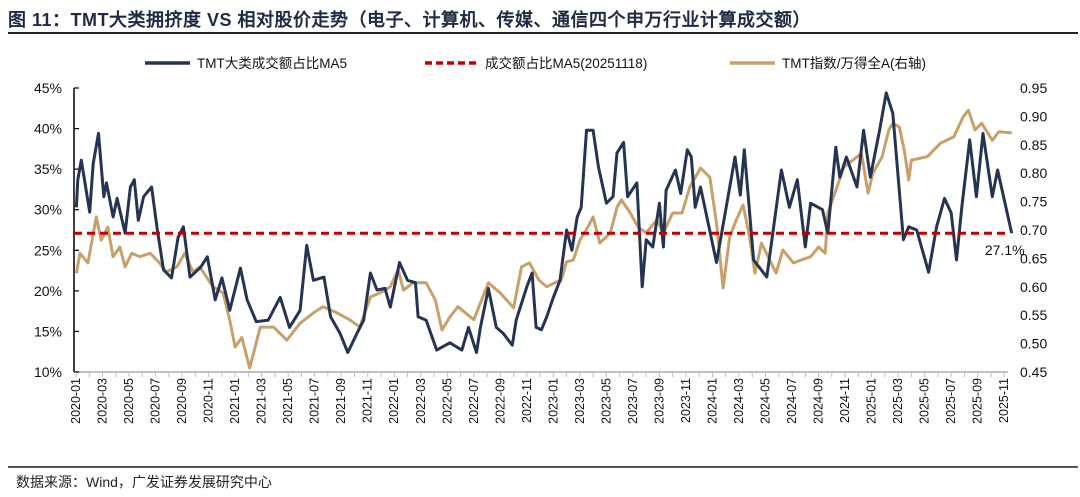  I want to click on right-tick-label: 0.50, so click(1033, 344).